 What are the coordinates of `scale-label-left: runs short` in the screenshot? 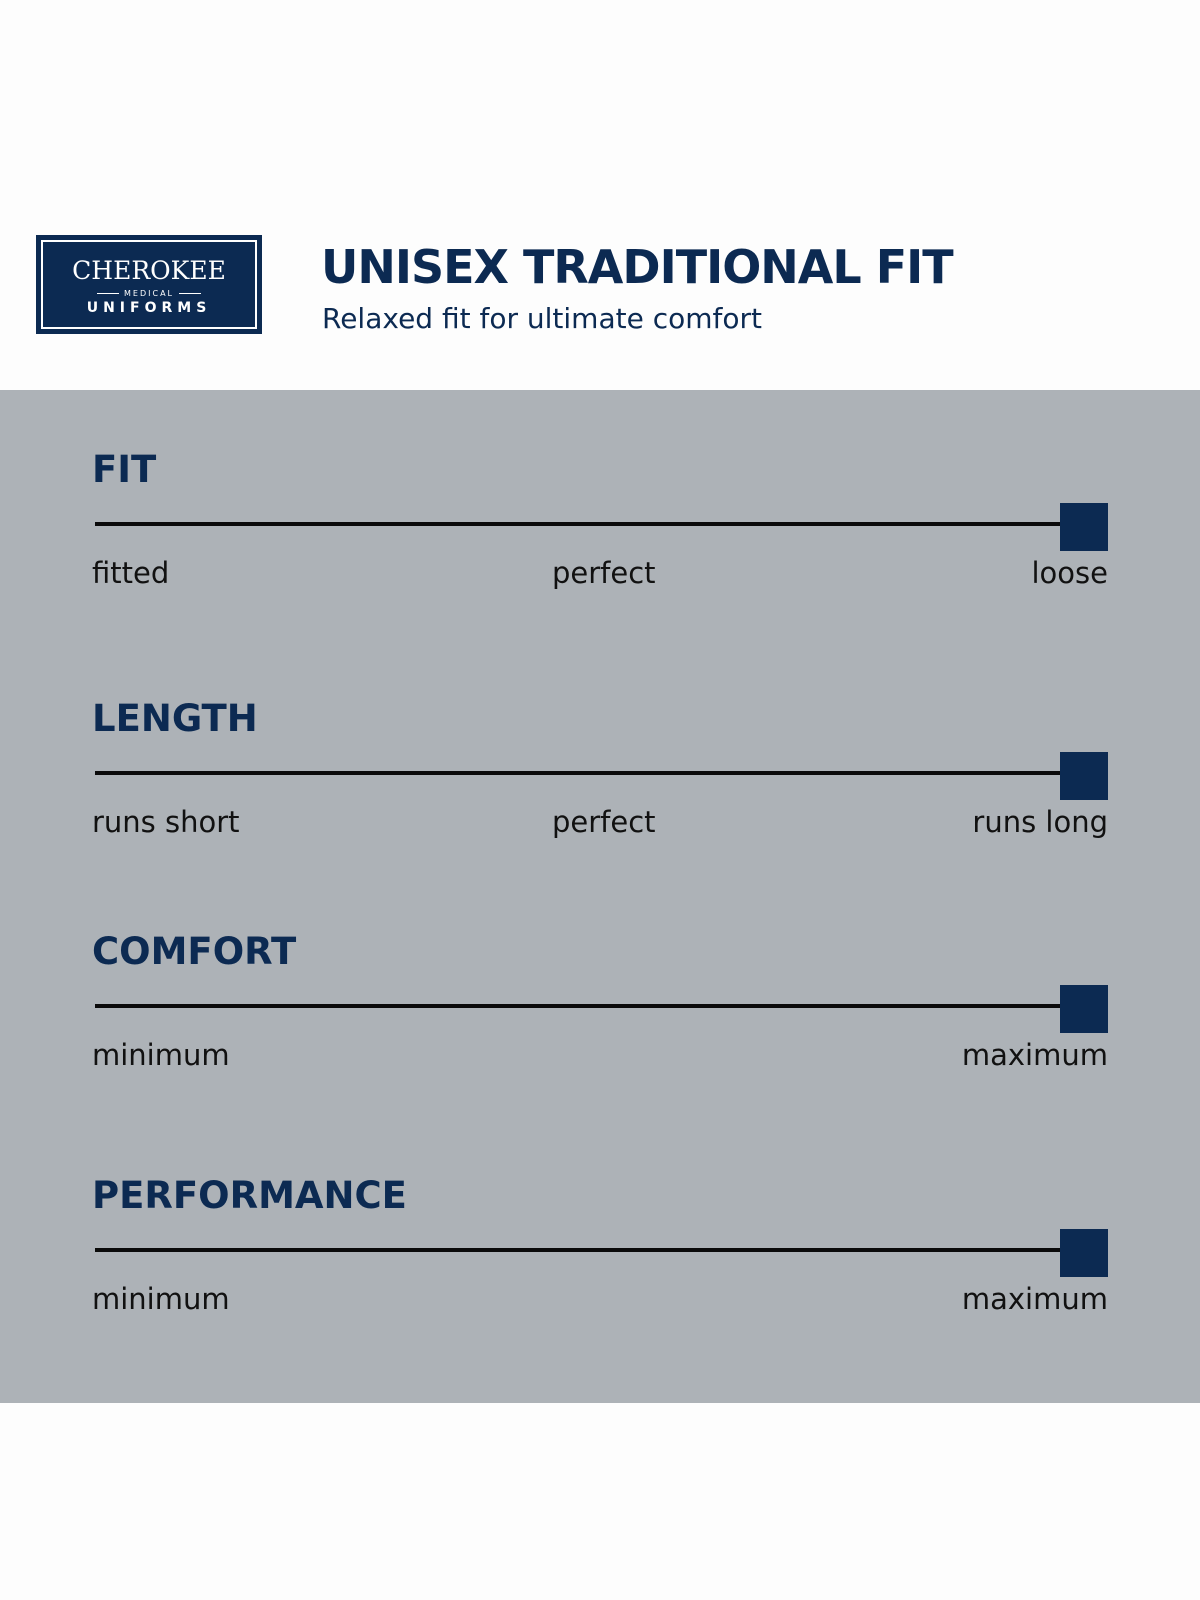 It's located at (166, 822).